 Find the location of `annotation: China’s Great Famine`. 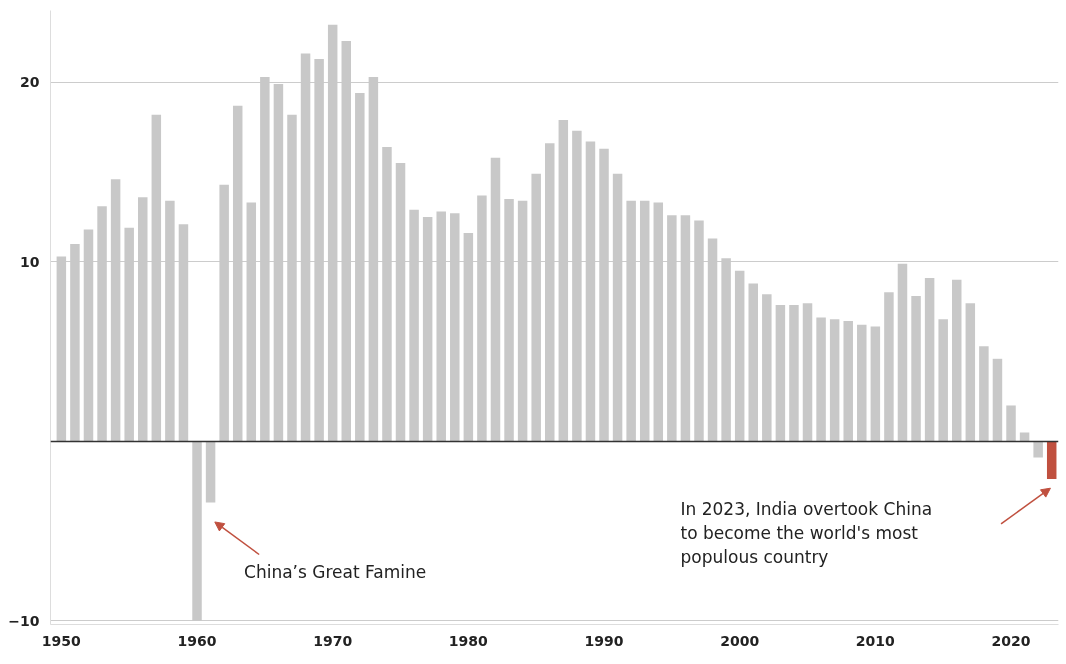

annotation: China’s Great Famine is located at coordinates (335, 572).